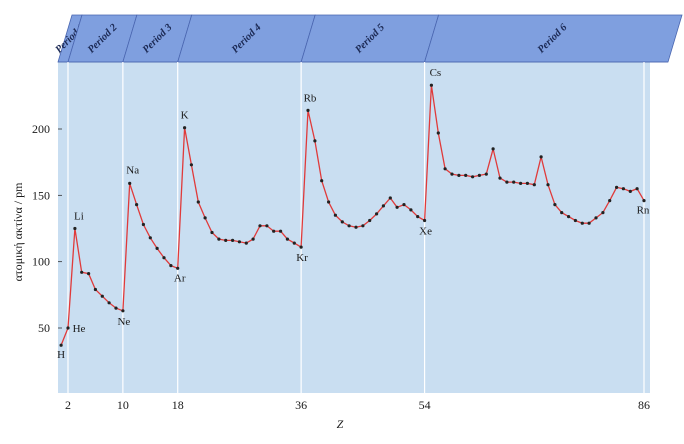 This screenshot has height=444, width=684. What do you see at coordinates (61, 355) in the screenshot?
I see `element-label: H` at bounding box center [61, 355].